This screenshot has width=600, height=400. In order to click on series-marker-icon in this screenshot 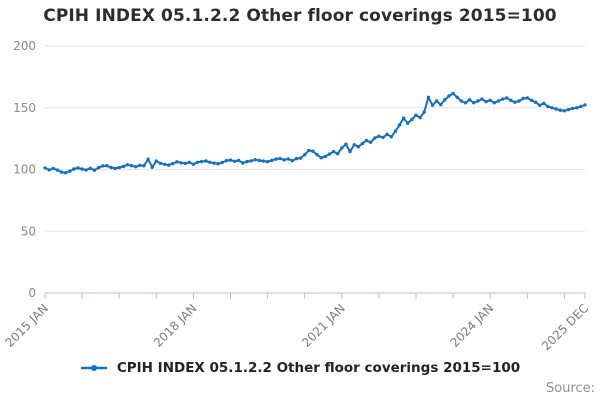, I will do `click(93, 368)`.